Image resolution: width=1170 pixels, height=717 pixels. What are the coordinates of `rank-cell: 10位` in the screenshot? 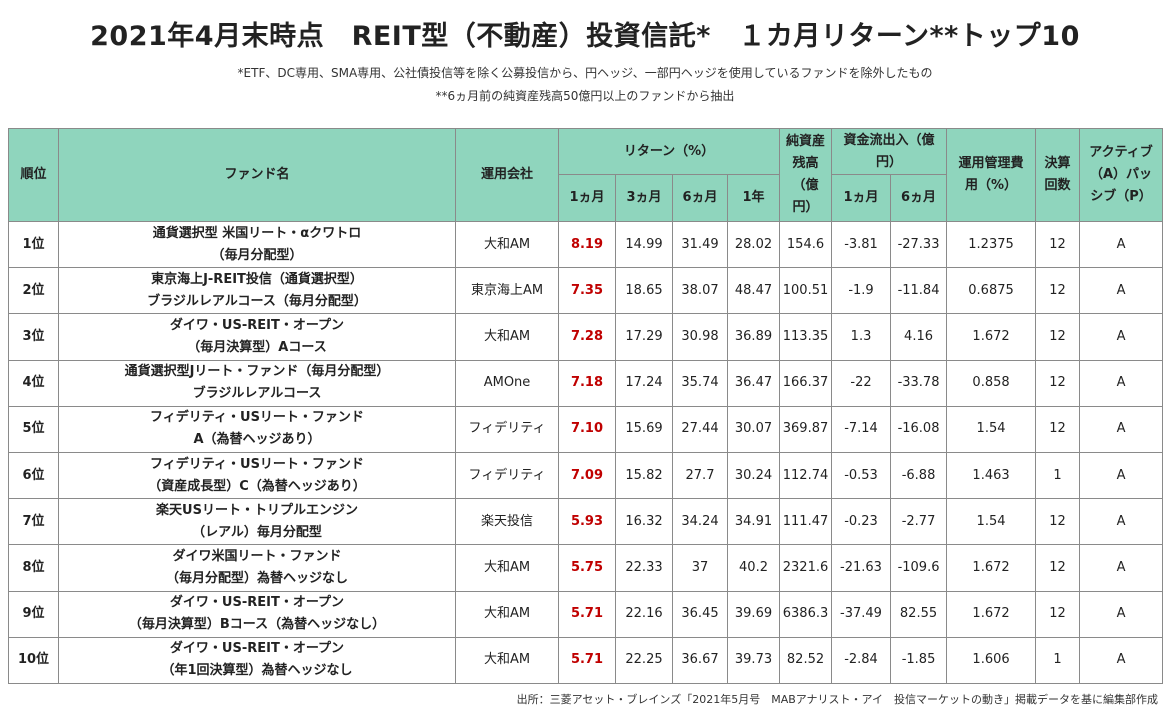 It's located at (33, 660).